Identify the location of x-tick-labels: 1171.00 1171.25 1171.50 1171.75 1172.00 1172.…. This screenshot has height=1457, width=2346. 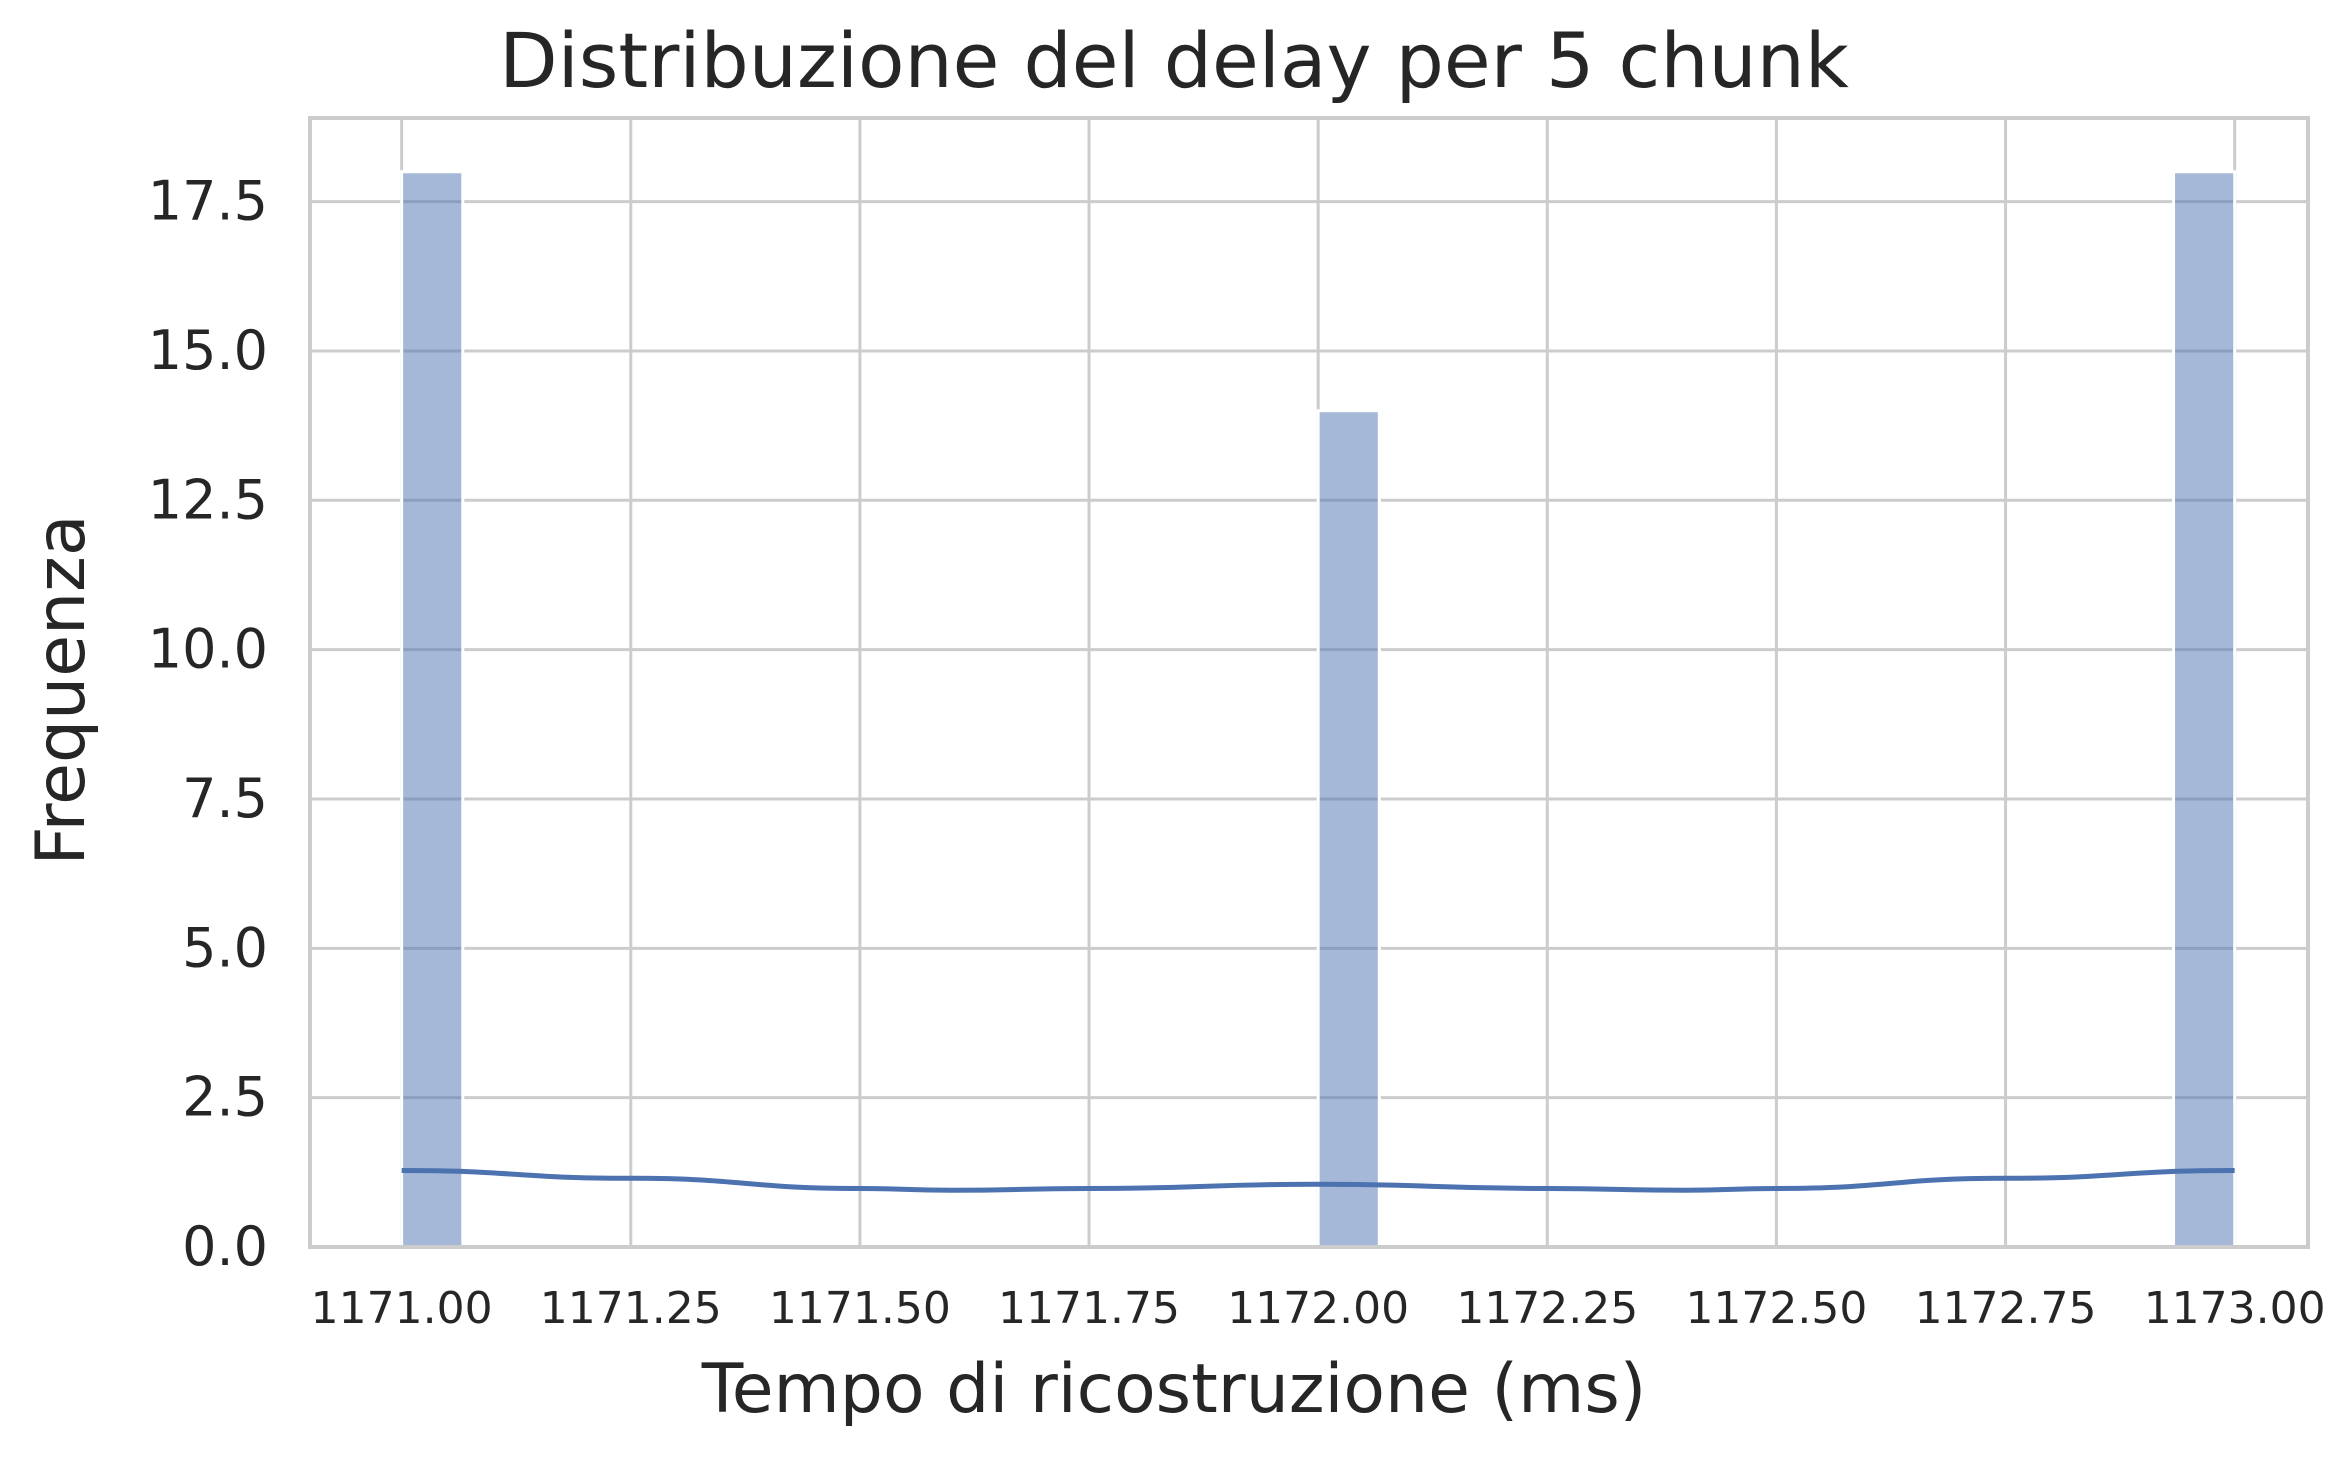
(1318, 1308).